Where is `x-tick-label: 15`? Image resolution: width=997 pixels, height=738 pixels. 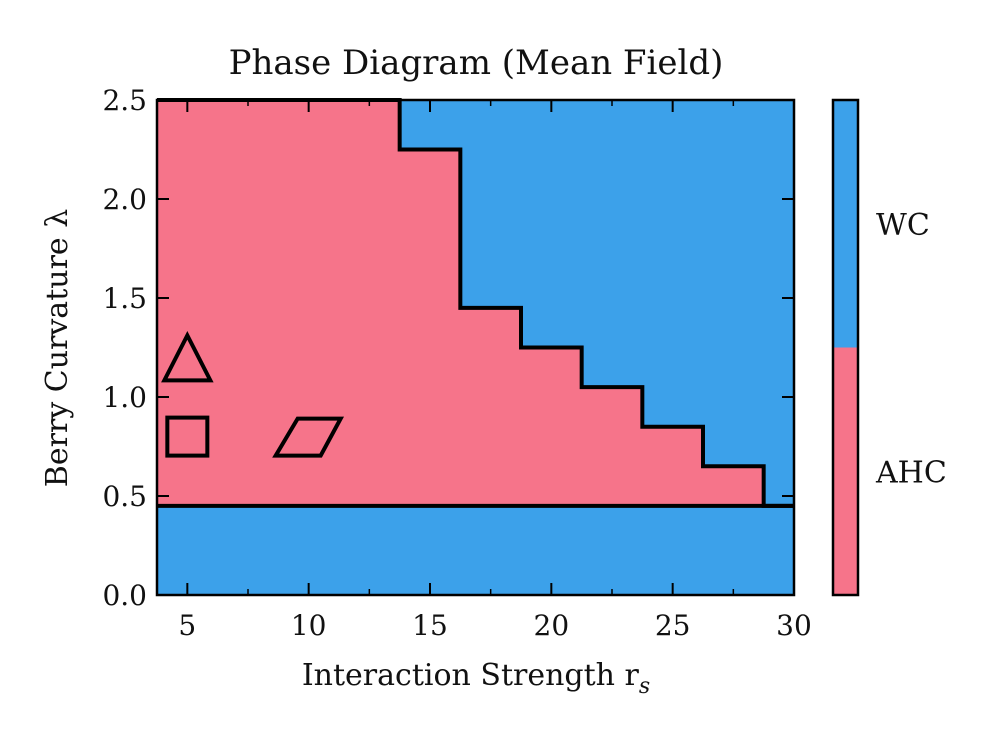
x-tick-label: 15 is located at coordinates (430, 625).